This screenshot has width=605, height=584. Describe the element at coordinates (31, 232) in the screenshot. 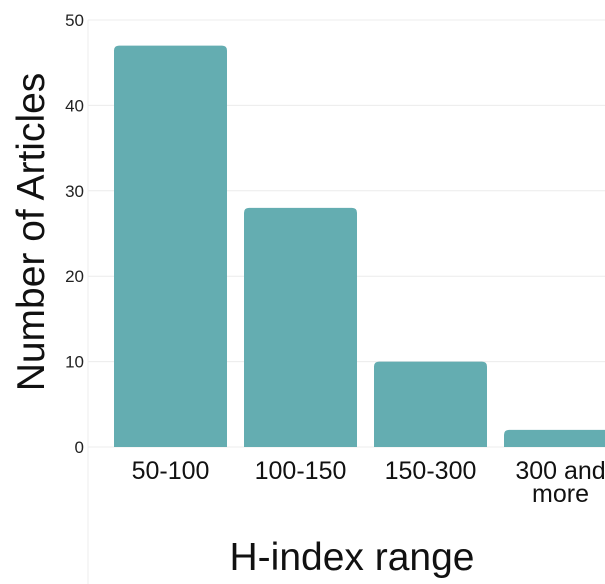

I see `y-axis-title: Number of Articles` at that location.